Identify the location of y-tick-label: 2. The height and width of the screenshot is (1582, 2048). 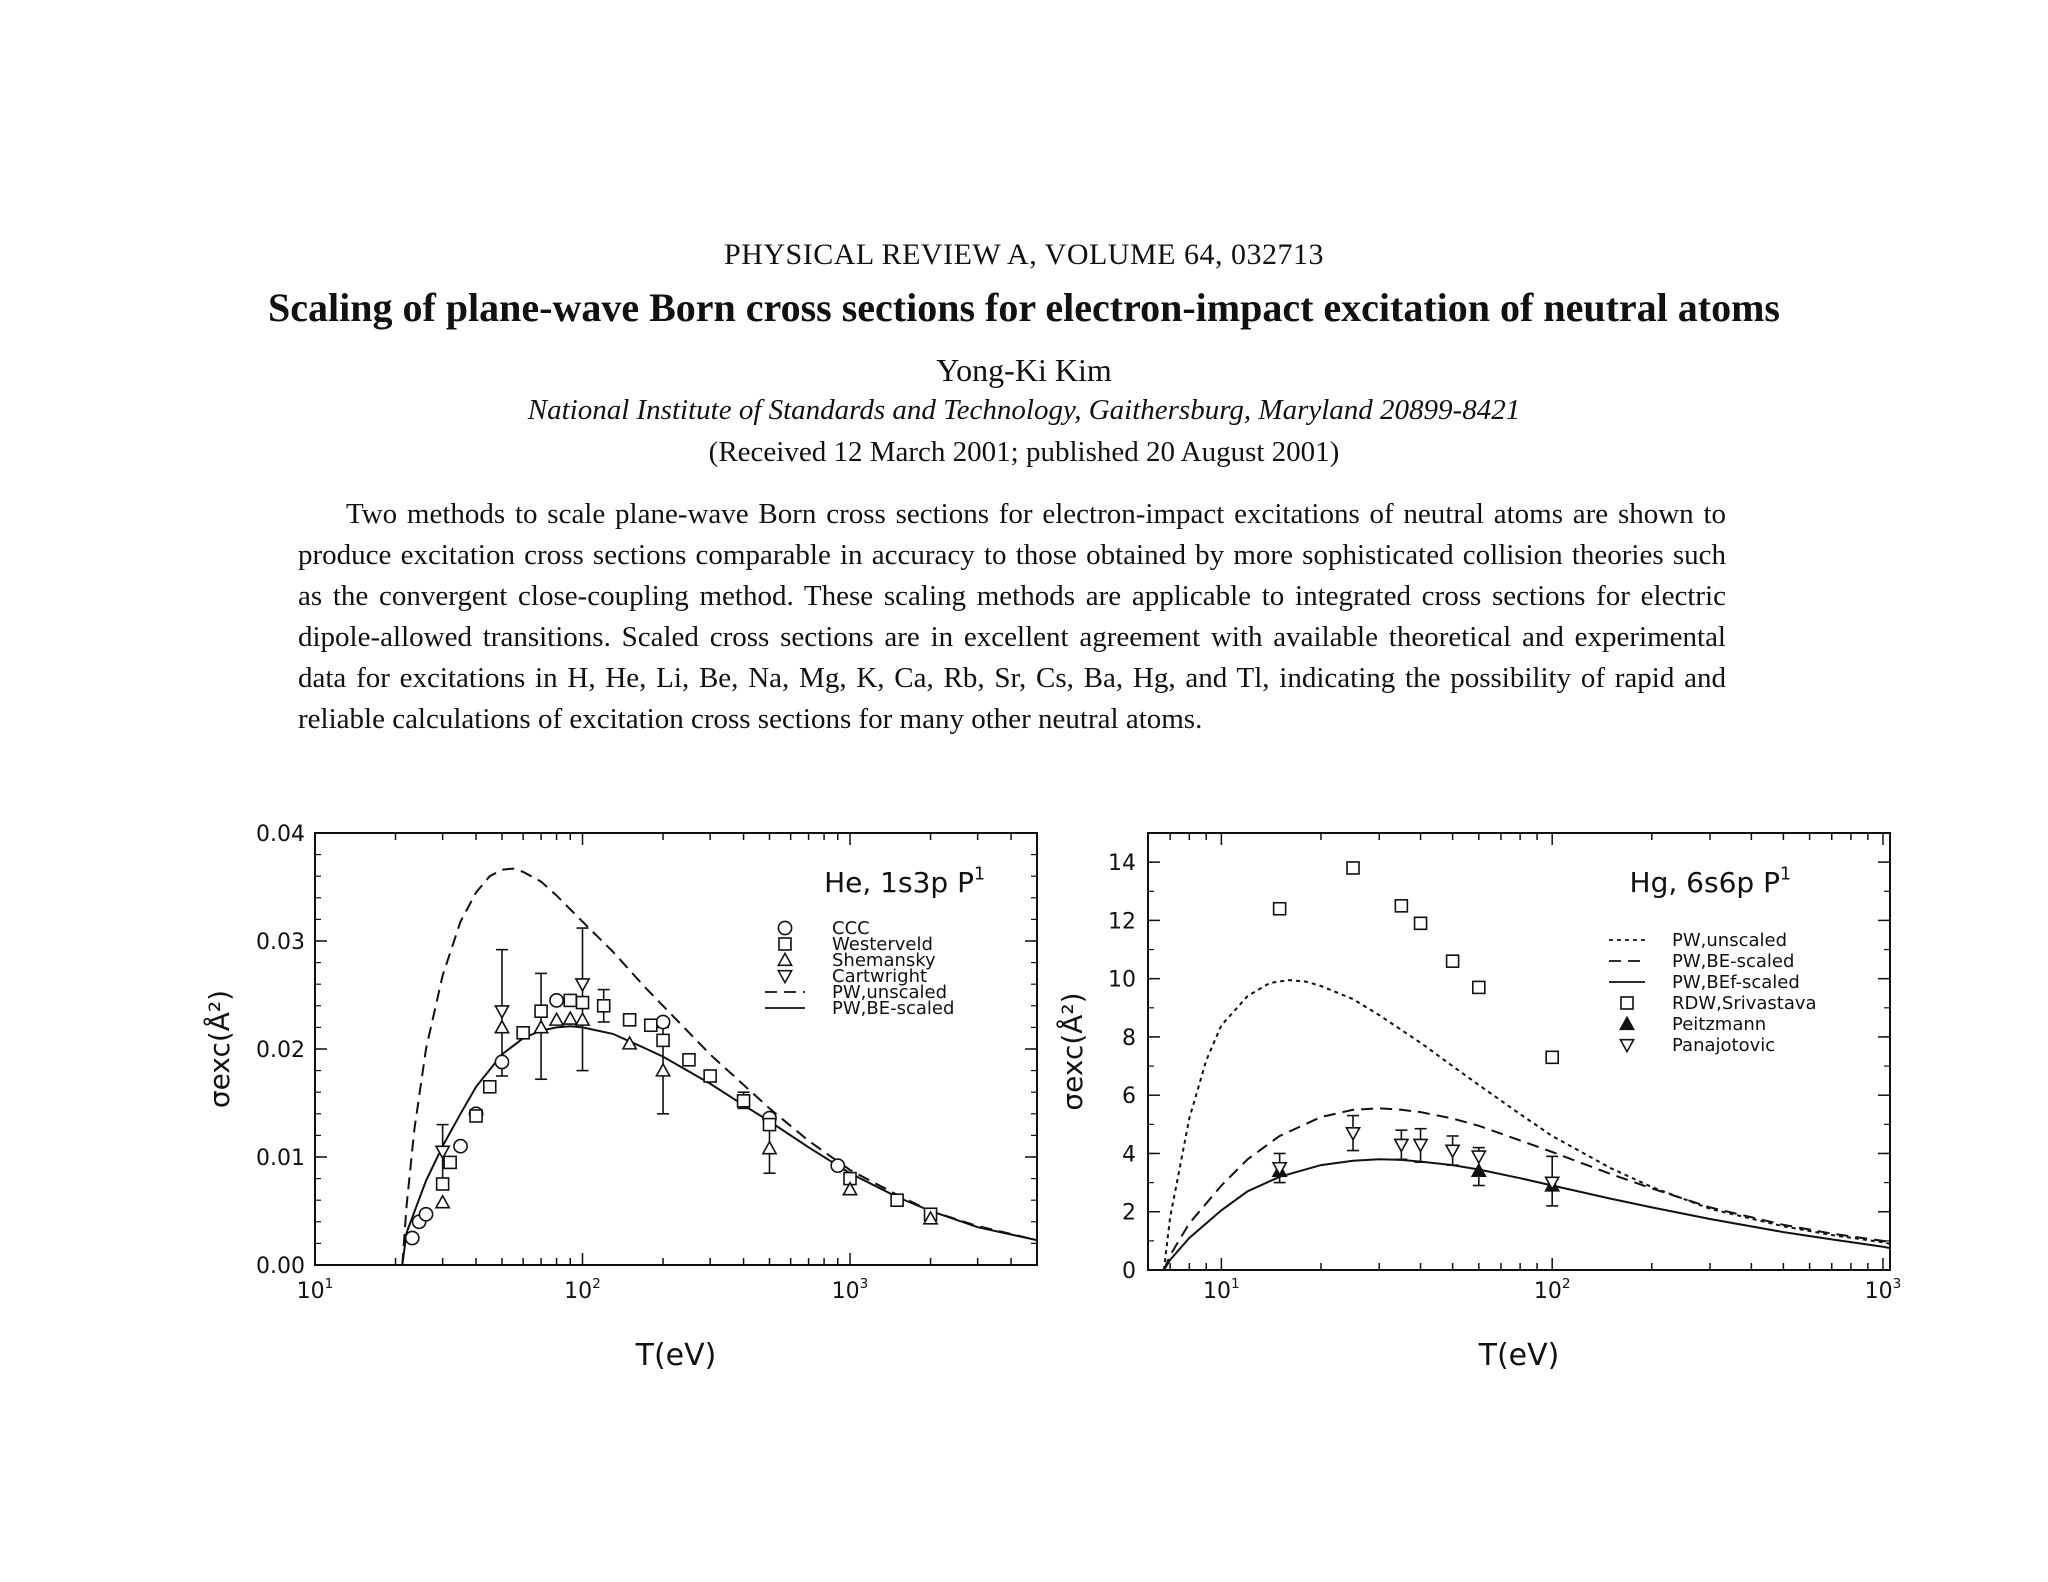
(1129, 1213).